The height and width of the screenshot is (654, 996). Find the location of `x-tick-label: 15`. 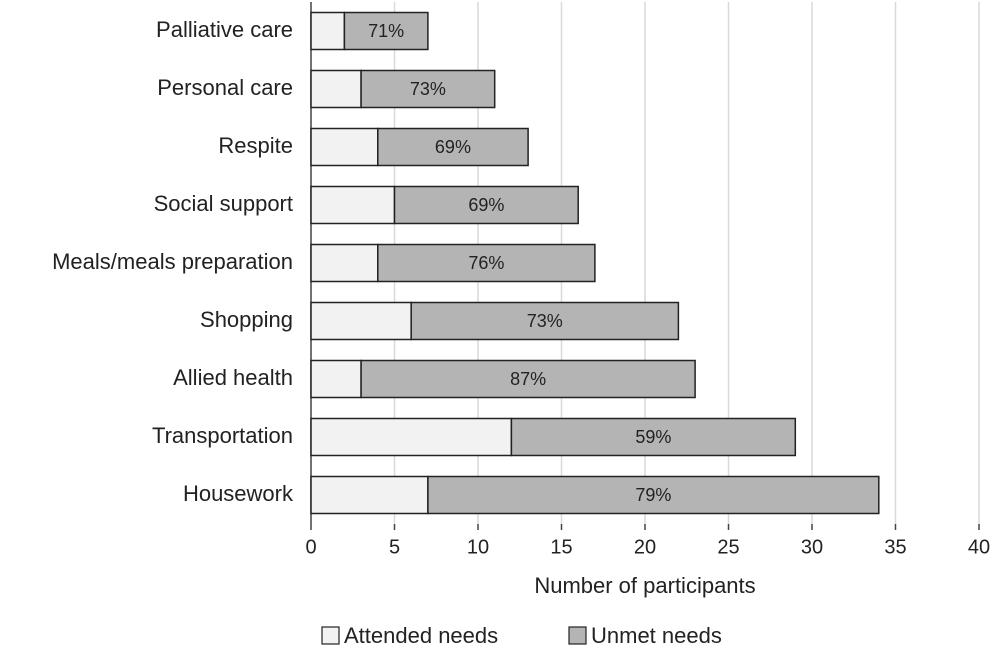

x-tick-label: 15 is located at coordinates (561, 547).